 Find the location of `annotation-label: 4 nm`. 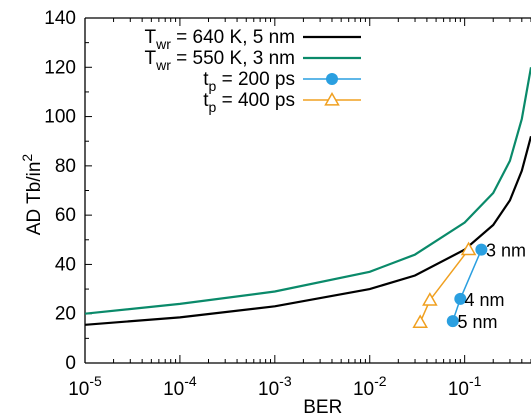

annotation-label: 4 nm is located at coordinates (485, 300).